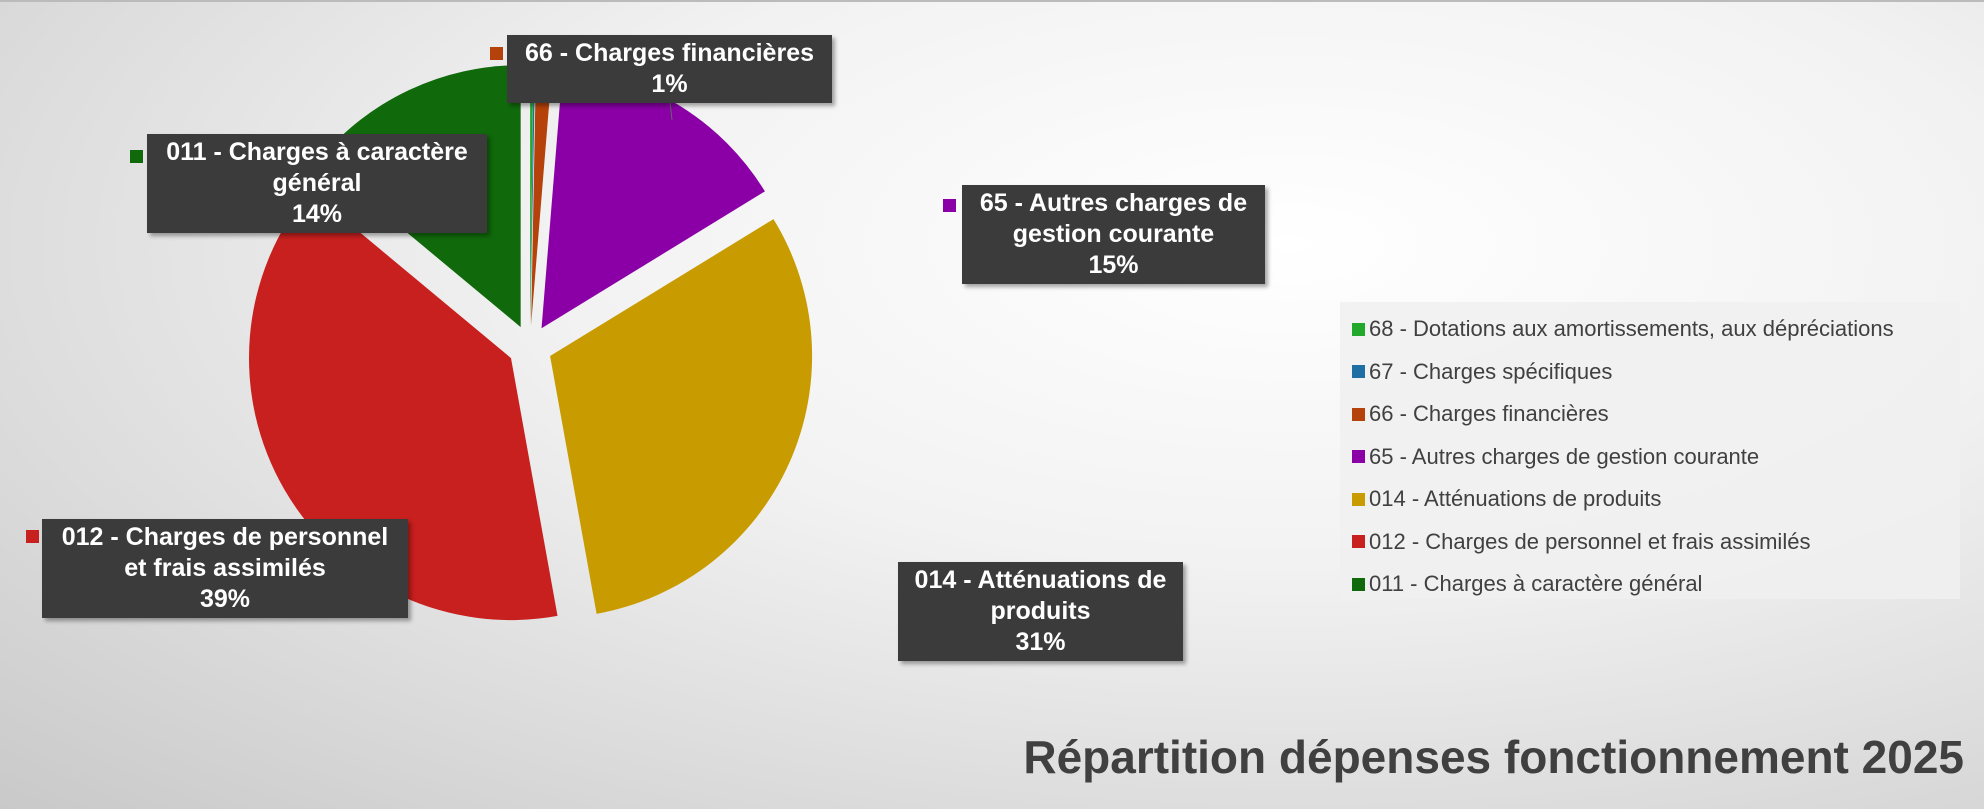  Describe the element at coordinates (1491, 371) in the screenshot. I see `legend-label: 67 - Charges spécifiques` at that location.